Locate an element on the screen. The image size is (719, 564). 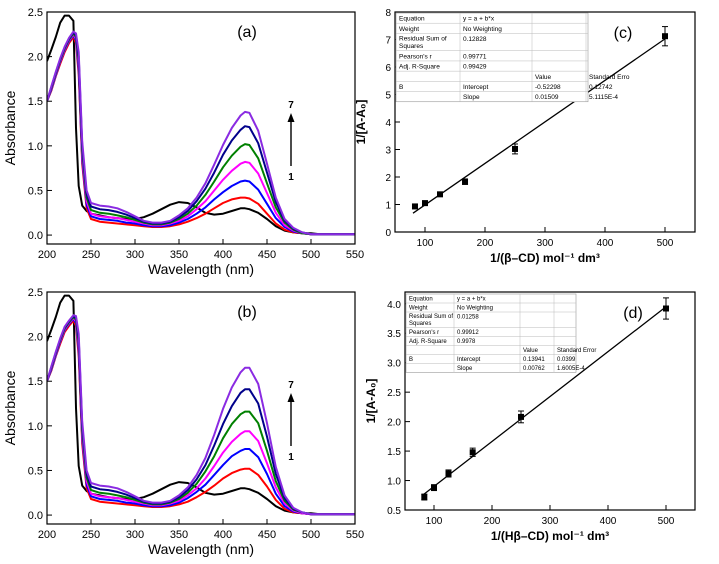
fit-table-cell: 0.01258 is located at coordinates (468, 318).